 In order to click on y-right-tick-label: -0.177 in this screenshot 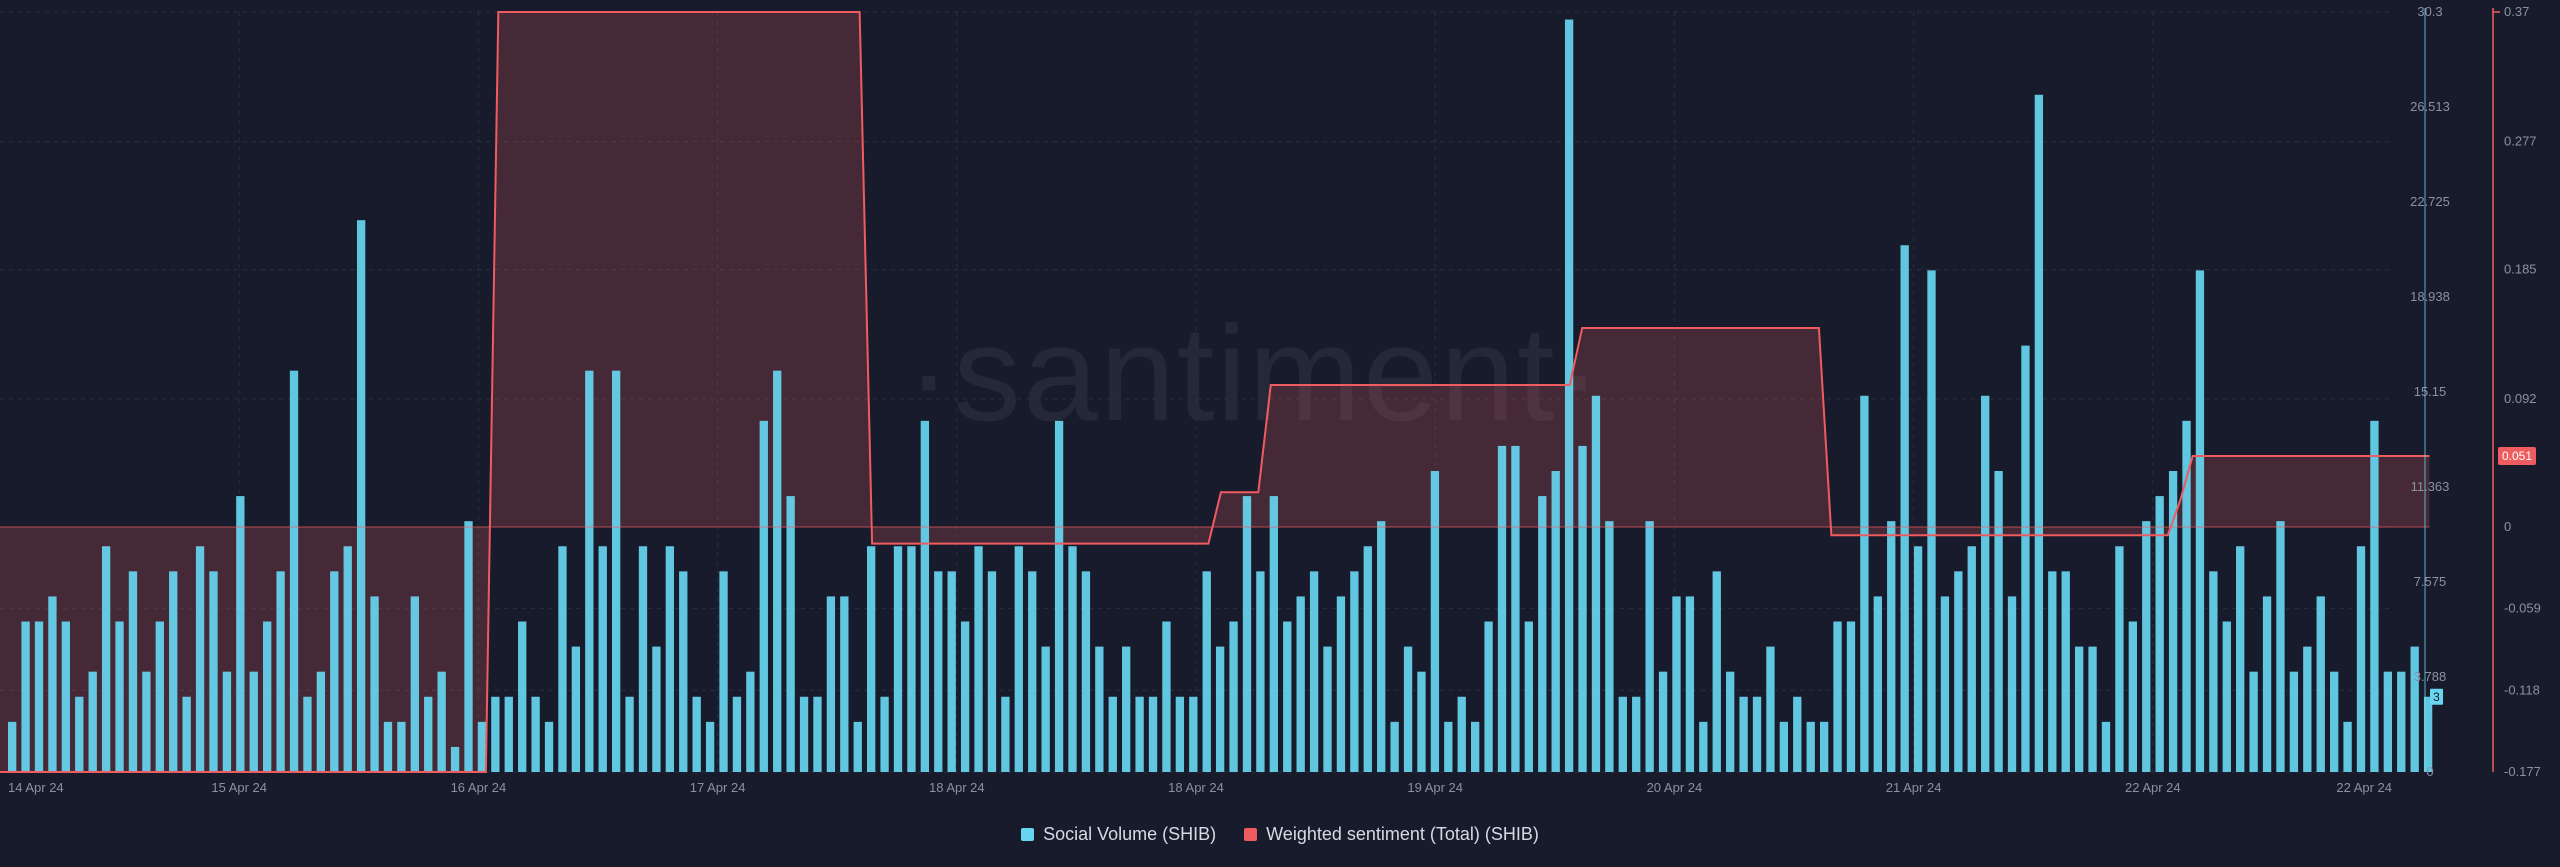, I will do `click(2522, 771)`.